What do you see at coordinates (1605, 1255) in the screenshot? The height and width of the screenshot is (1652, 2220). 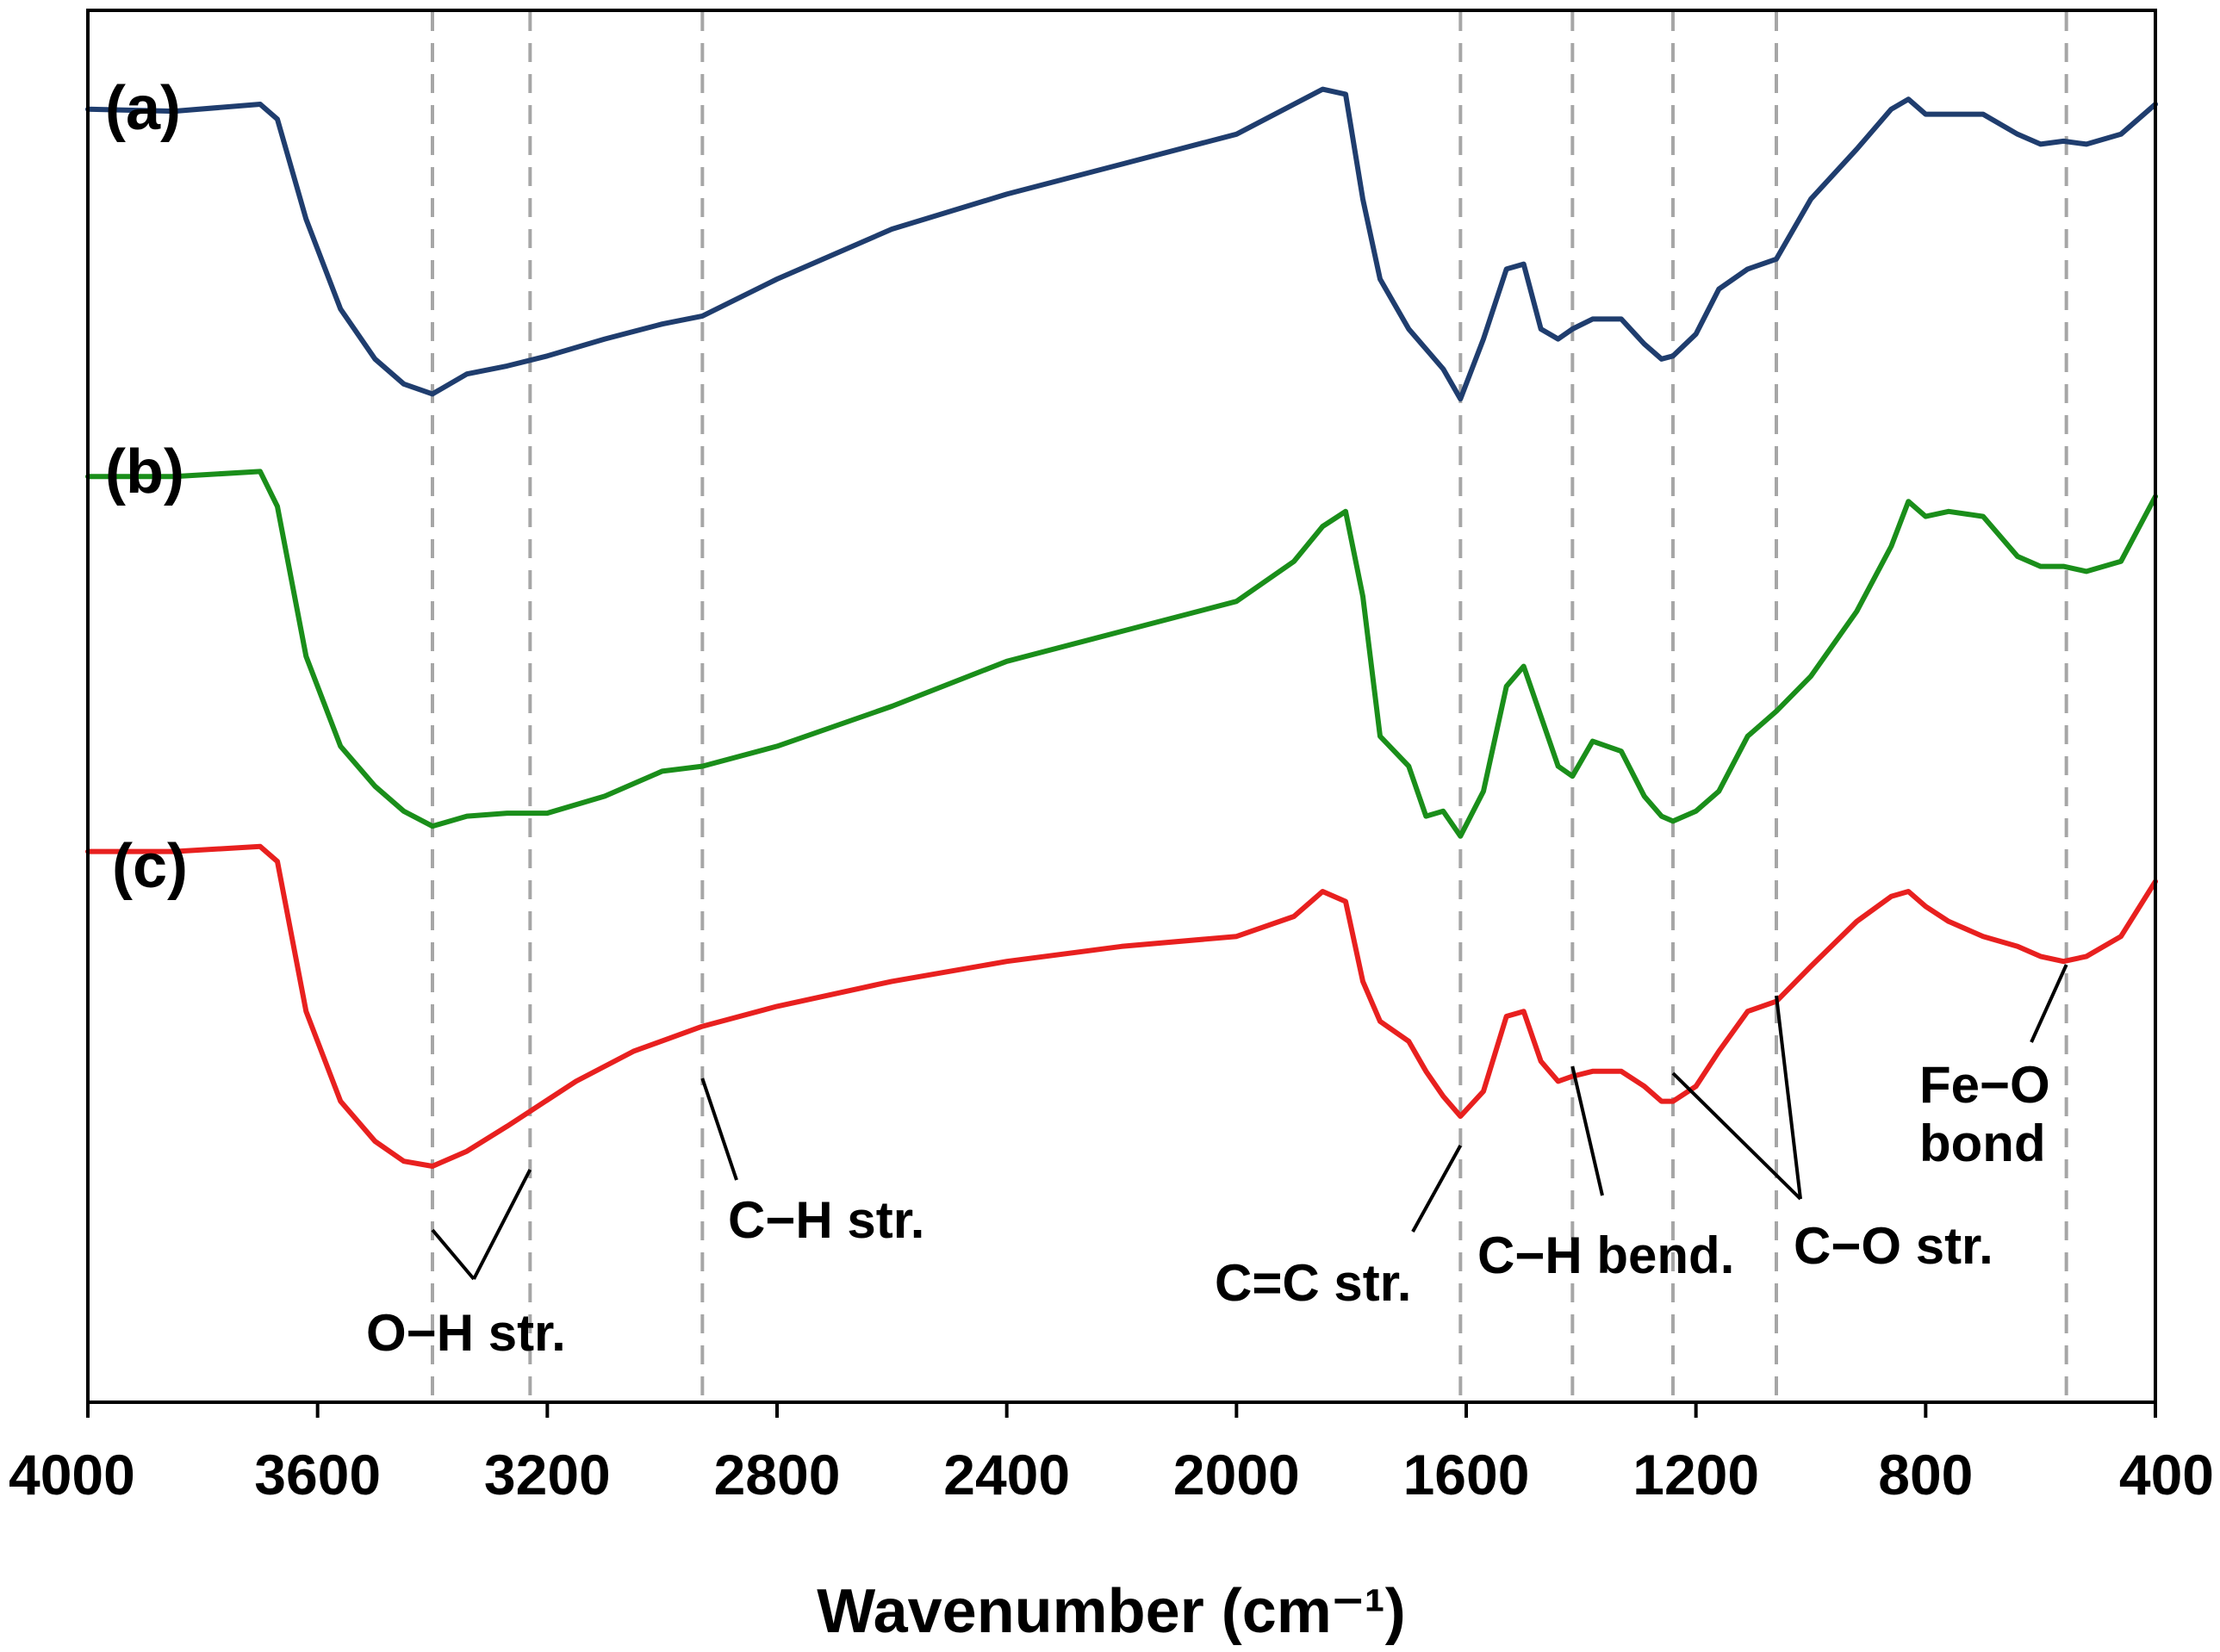 I see `annotation-ch-bend: C−H bend.` at bounding box center [1605, 1255].